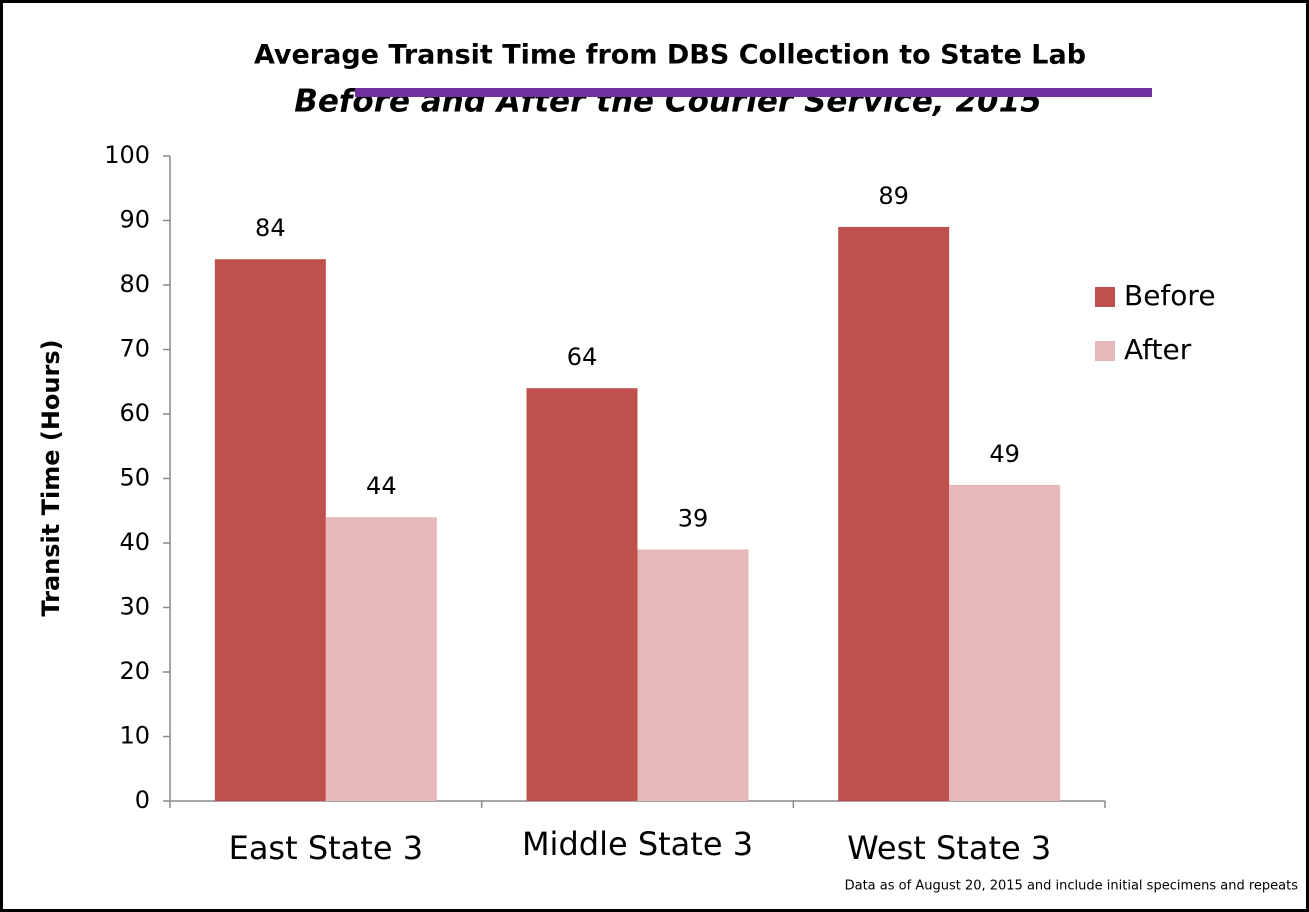  Describe the element at coordinates (582, 357) in the screenshot. I see `data-label: 64` at that location.